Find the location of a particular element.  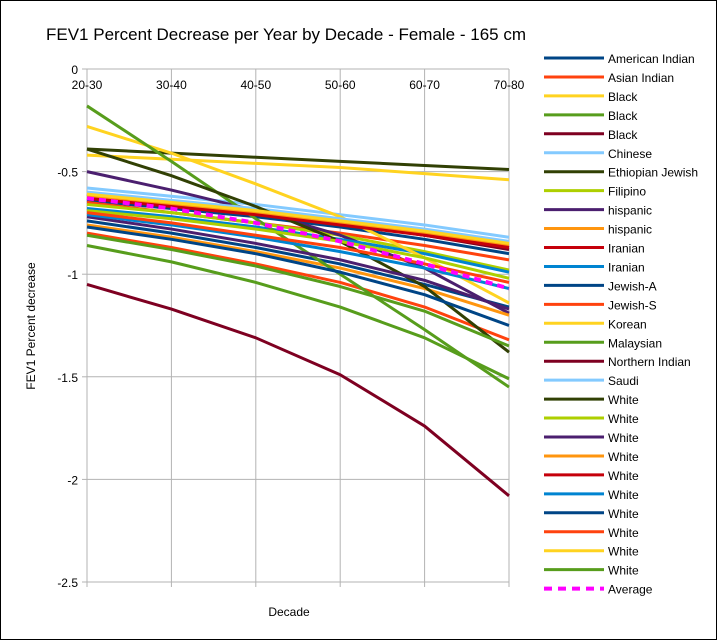

series-line-chinese is located at coordinates (298, 212).